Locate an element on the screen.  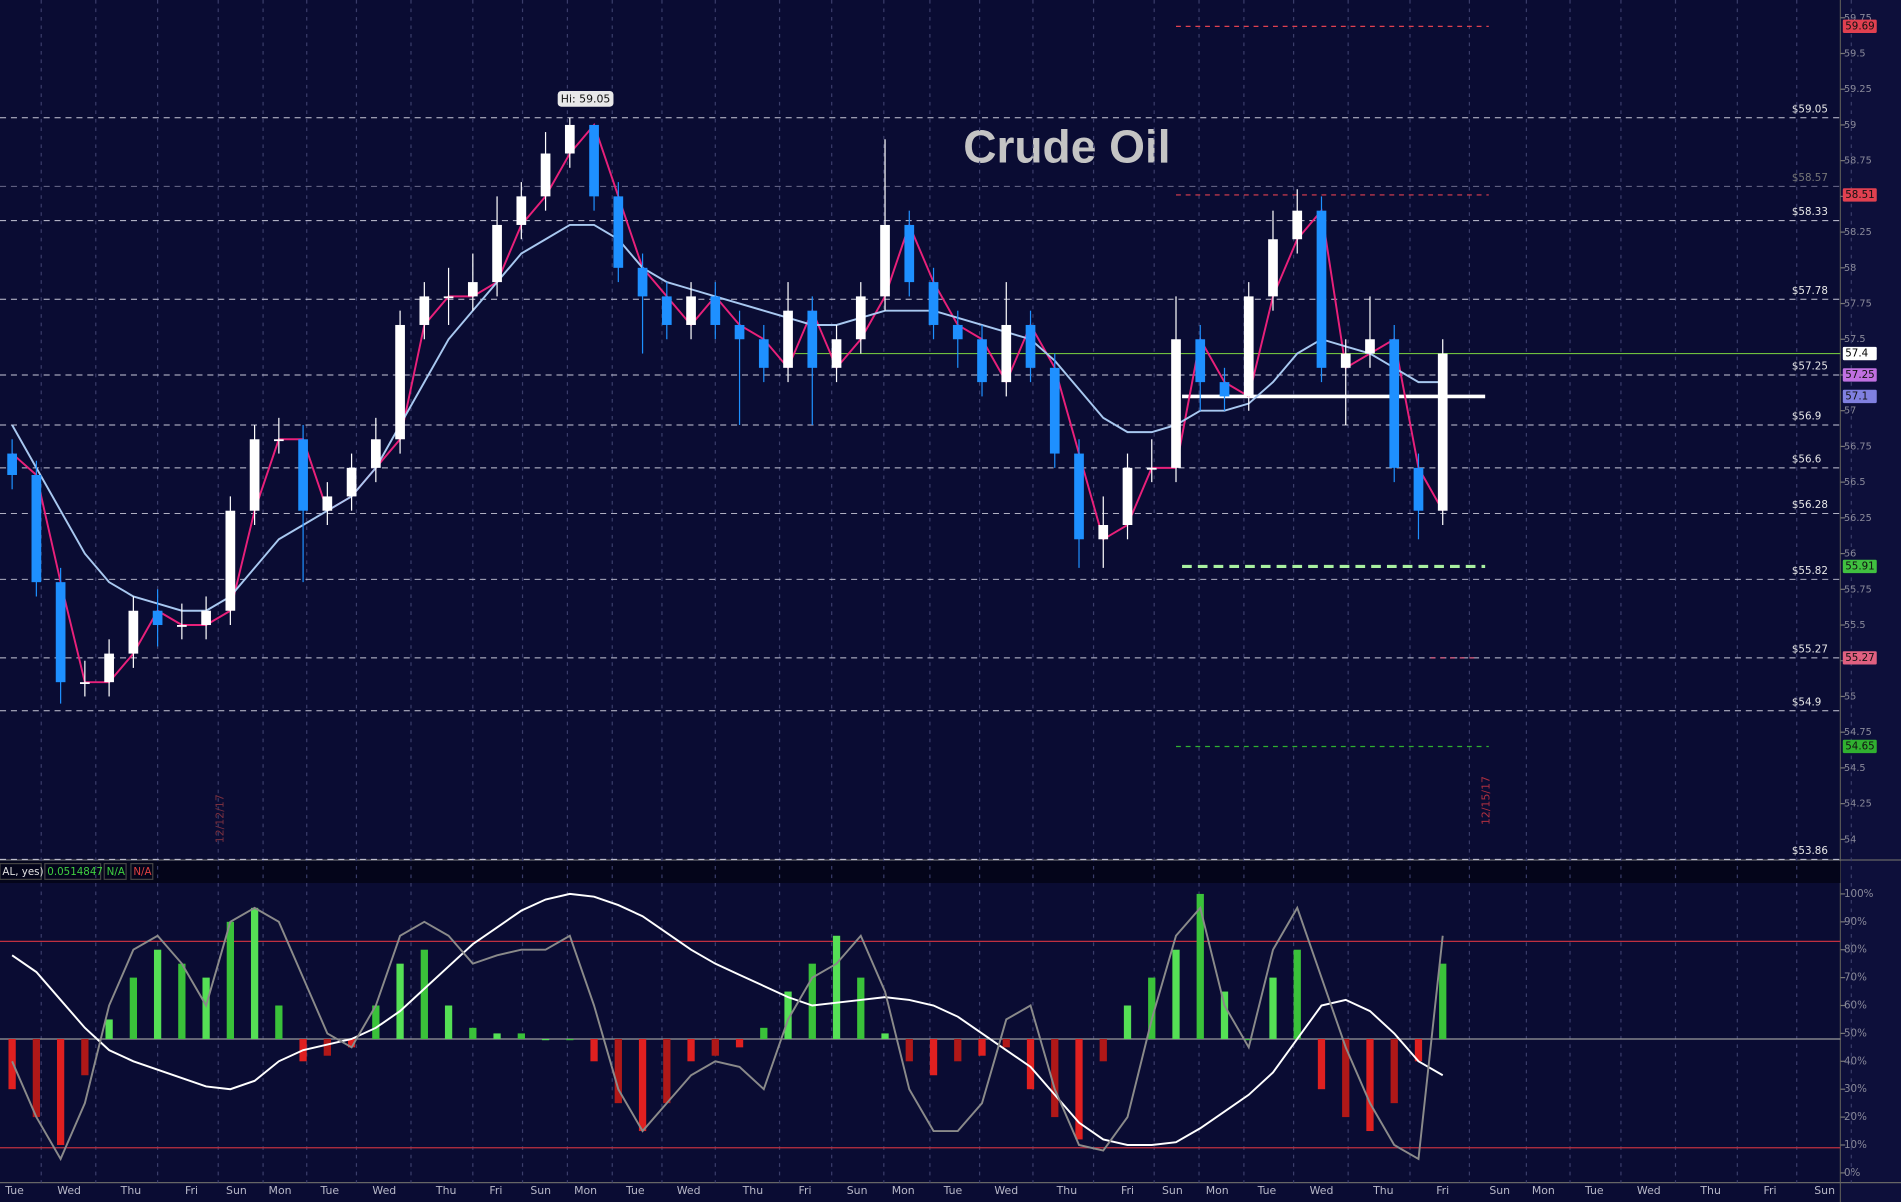
y-tick-label: 10% is located at coordinates (1855, 1145).